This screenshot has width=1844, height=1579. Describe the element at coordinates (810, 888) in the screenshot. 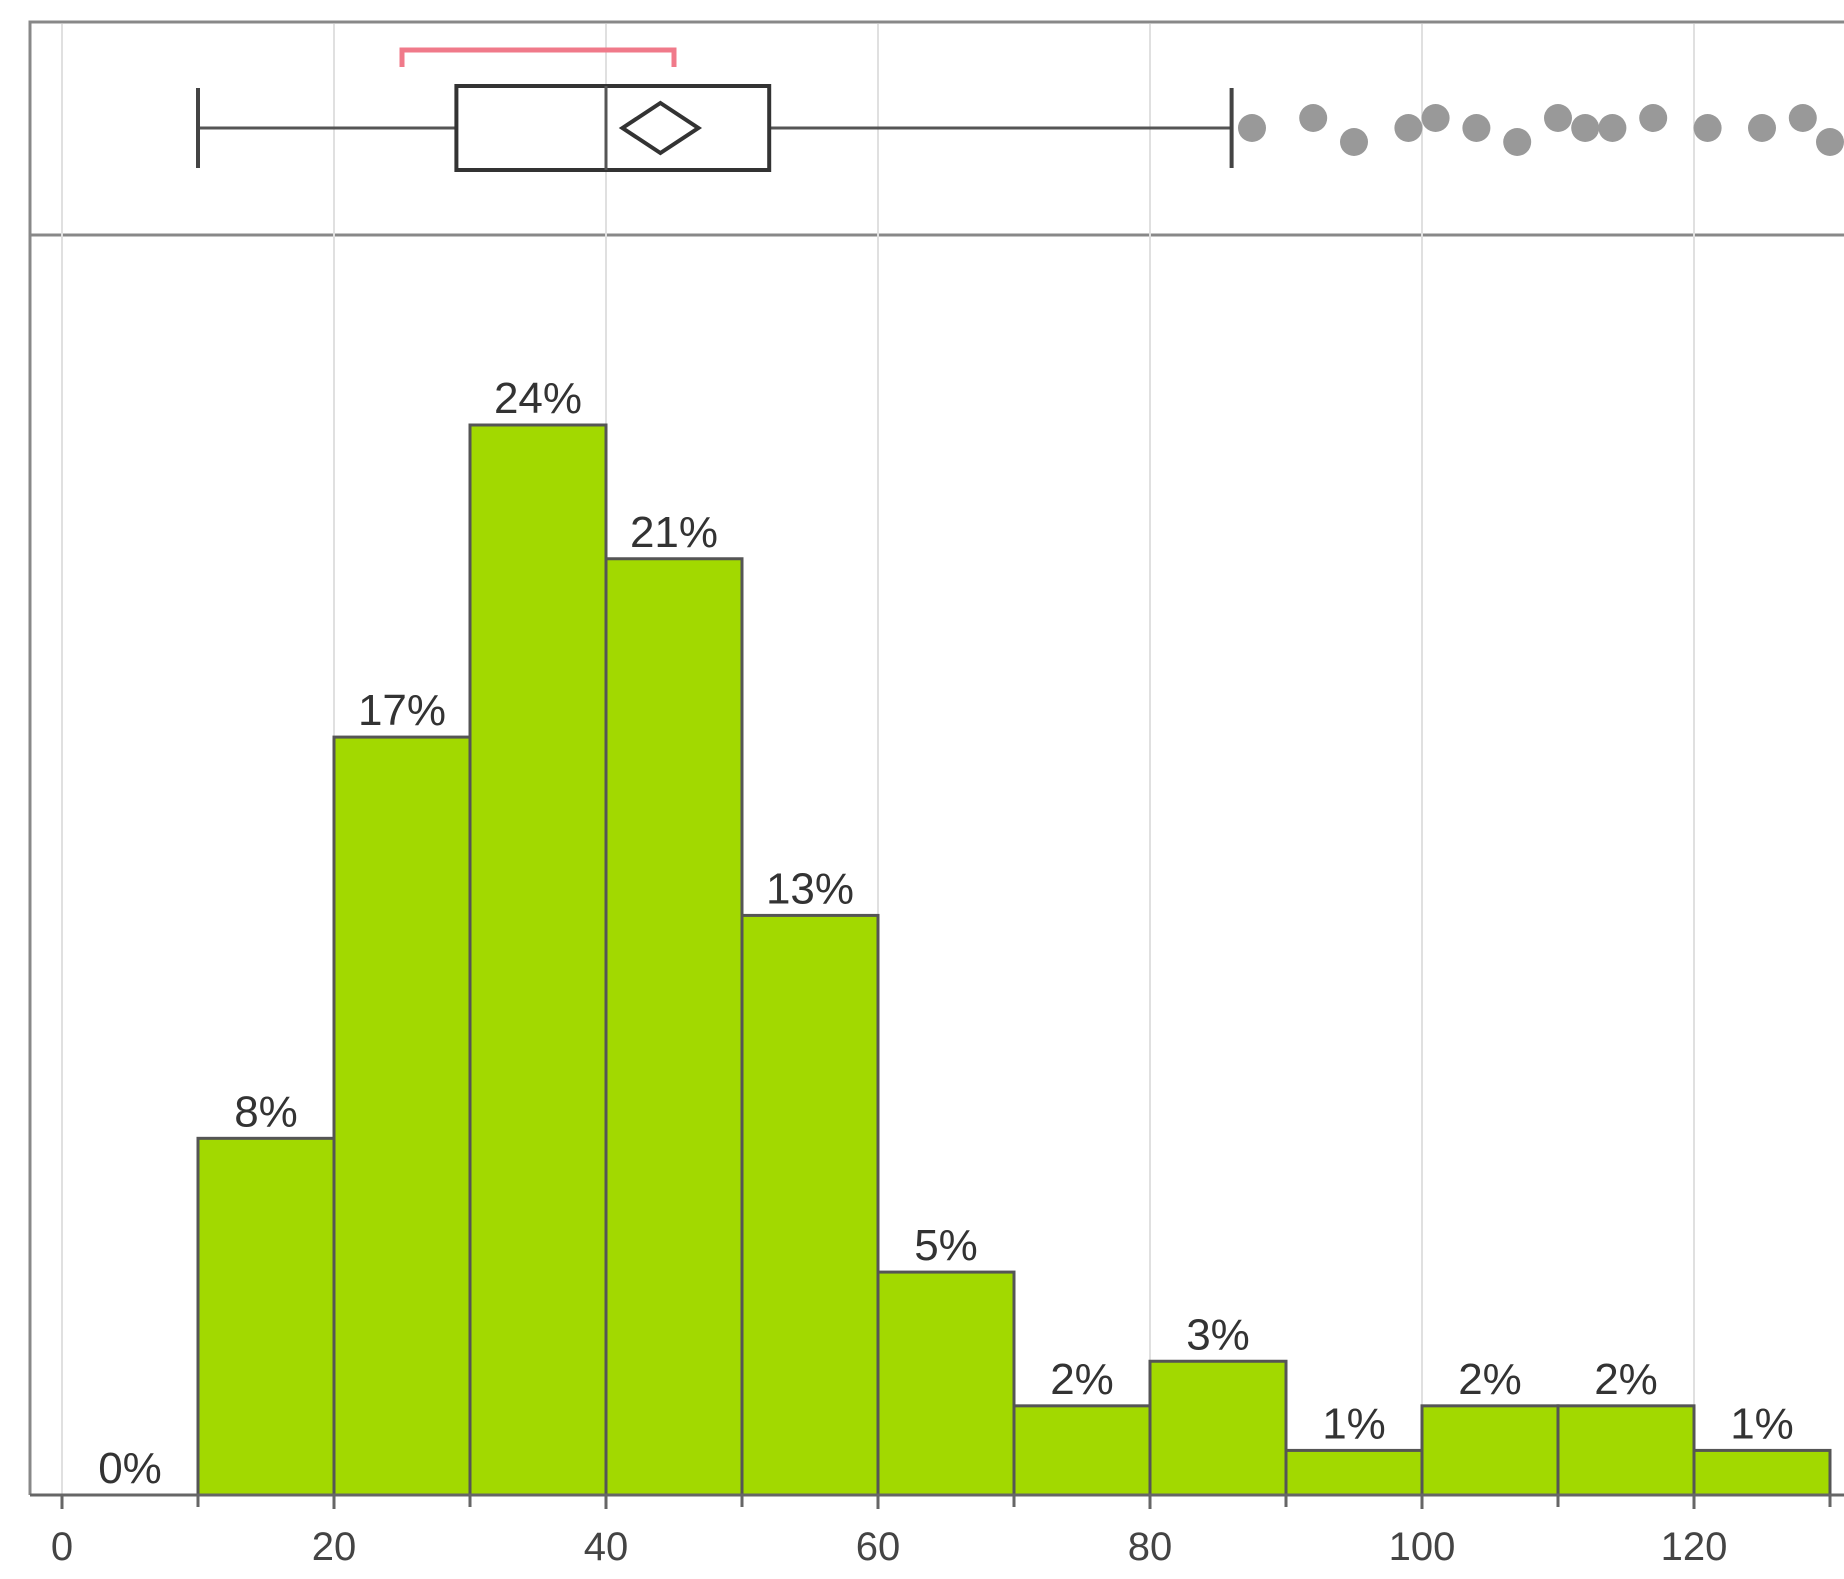

I see `bar-label-50-60: 13%` at that location.